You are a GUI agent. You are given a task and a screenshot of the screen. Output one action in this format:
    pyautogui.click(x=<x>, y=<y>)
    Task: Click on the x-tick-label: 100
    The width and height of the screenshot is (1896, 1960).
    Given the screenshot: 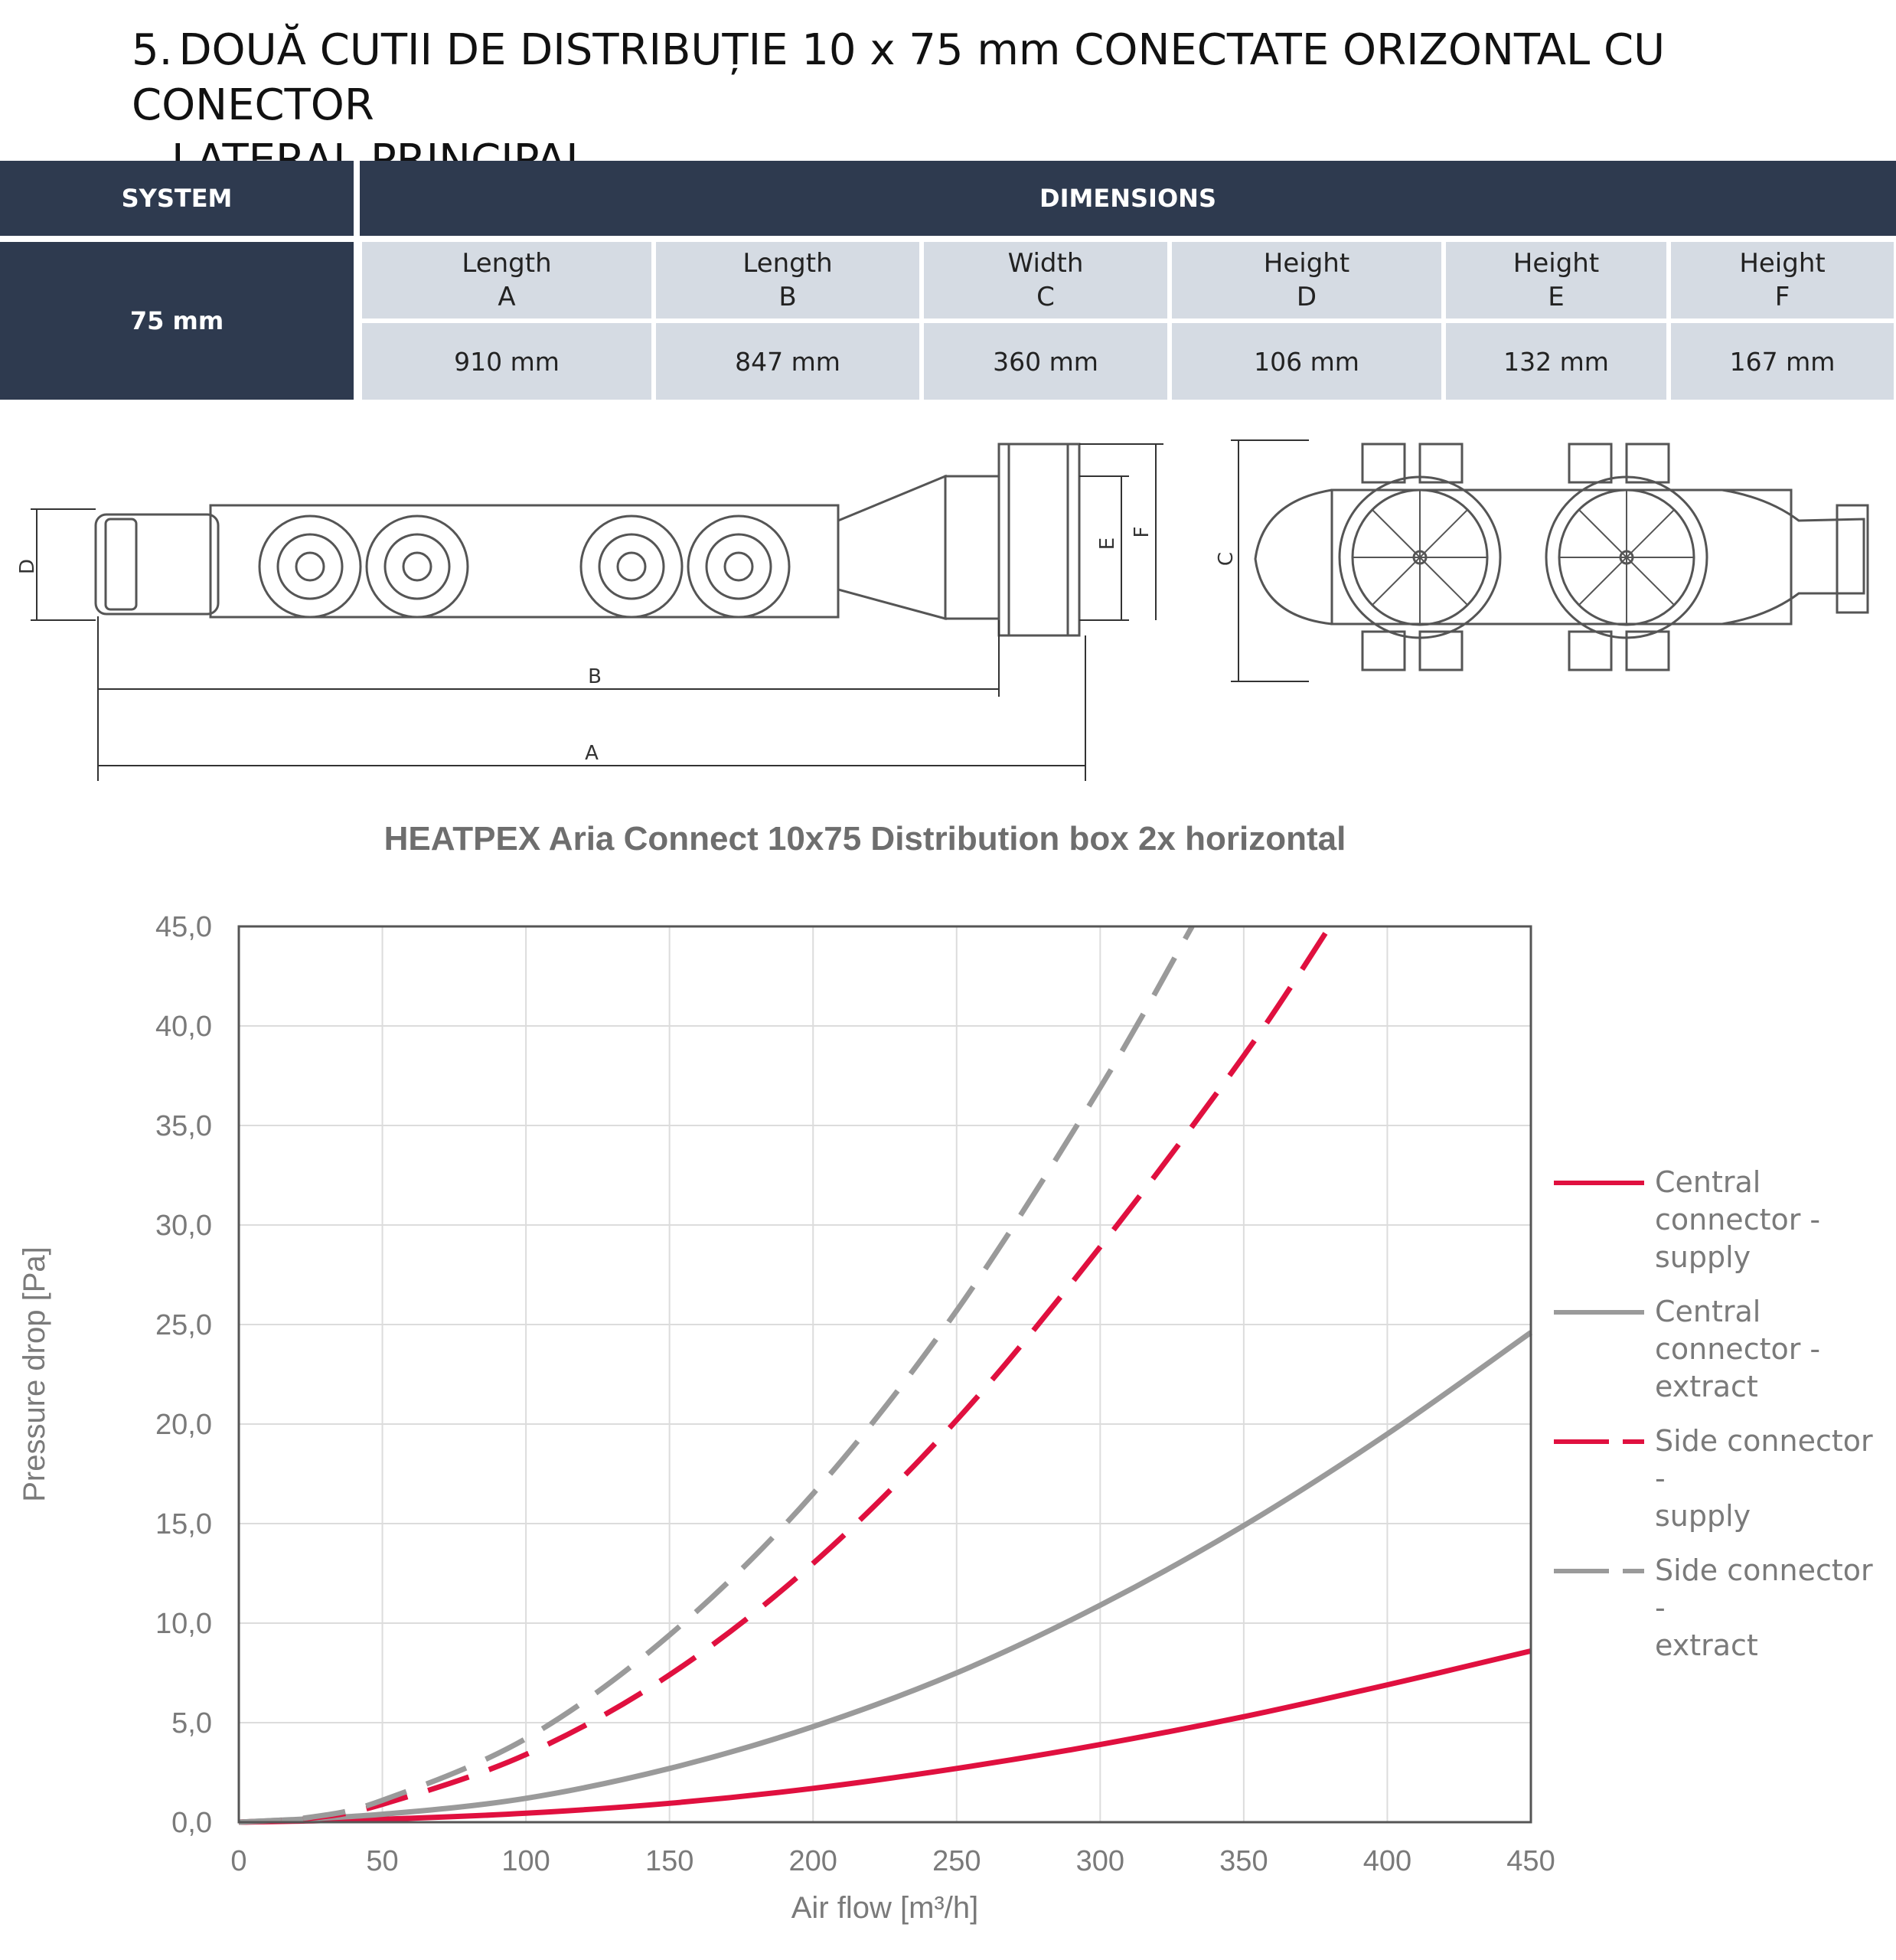 What is the action you would take?
    pyautogui.click(x=525, y=1861)
    